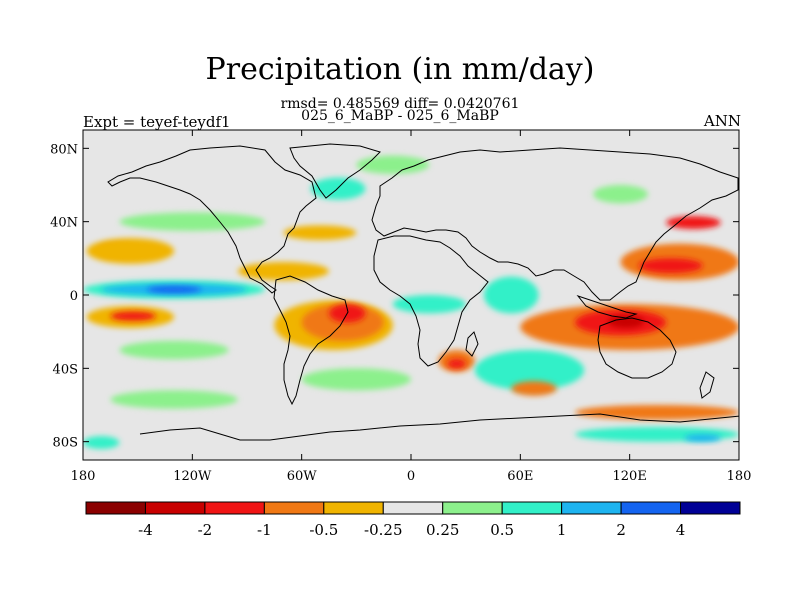 The image size is (800, 600). What do you see at coordinates (411, 476) in the screenshot?
I see `x-tick-label: 0` at bounding box center [411, 476].